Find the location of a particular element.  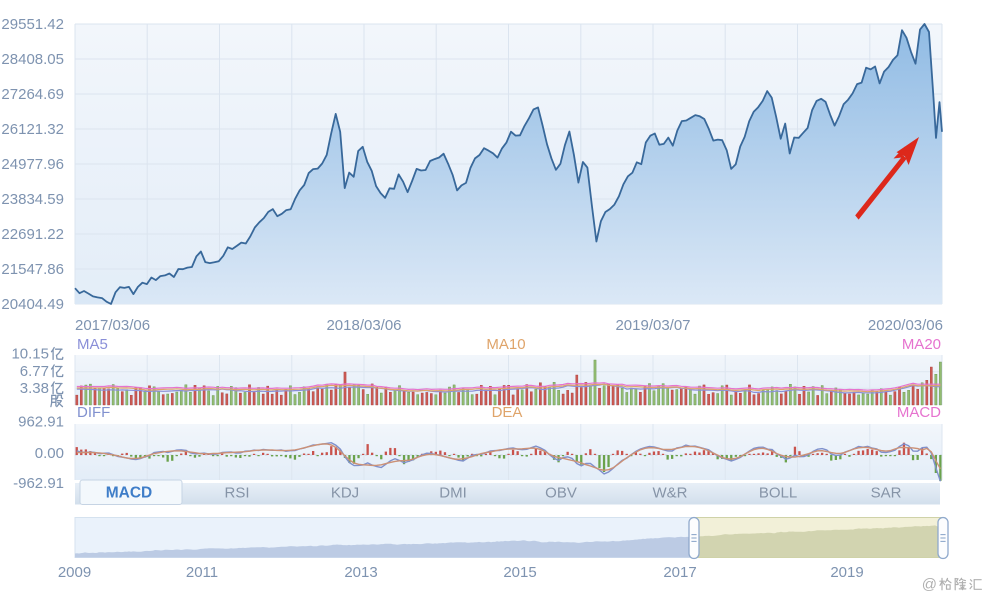

svg-text: 20404.49 is located at coordinates (32, 304).